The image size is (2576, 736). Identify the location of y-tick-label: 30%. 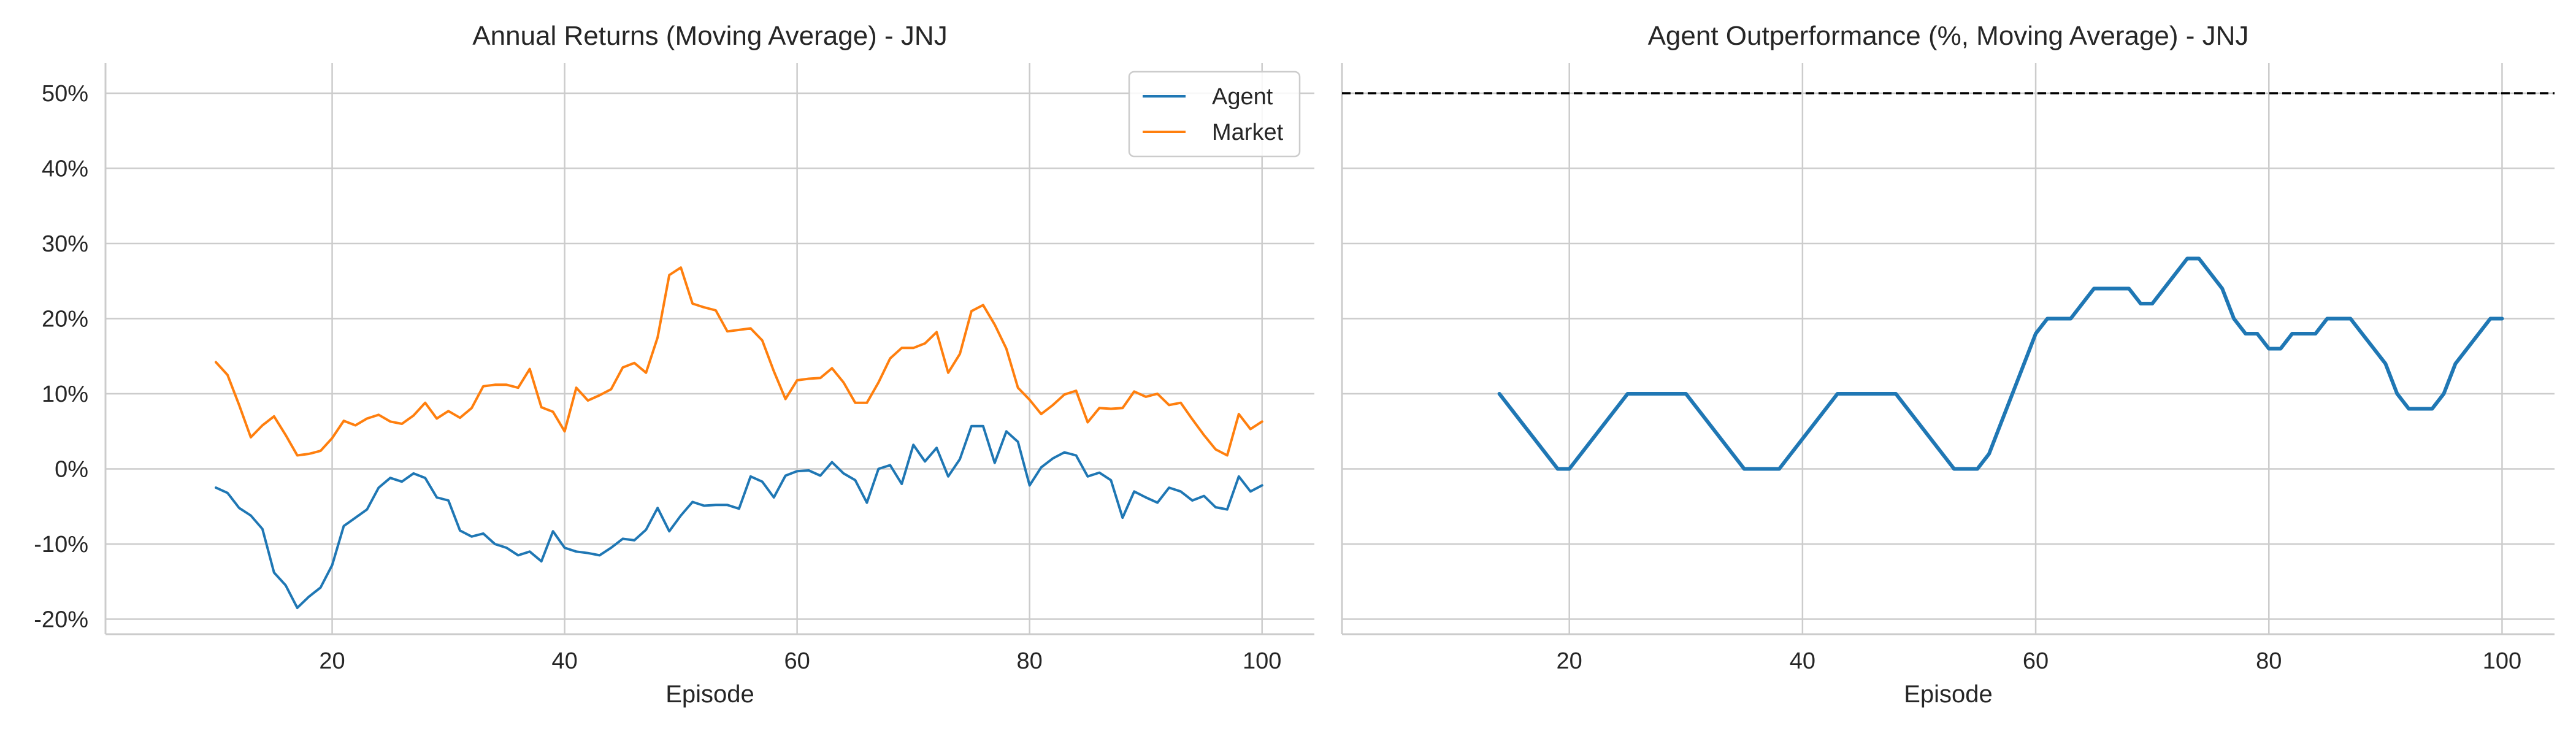
(65, 244).